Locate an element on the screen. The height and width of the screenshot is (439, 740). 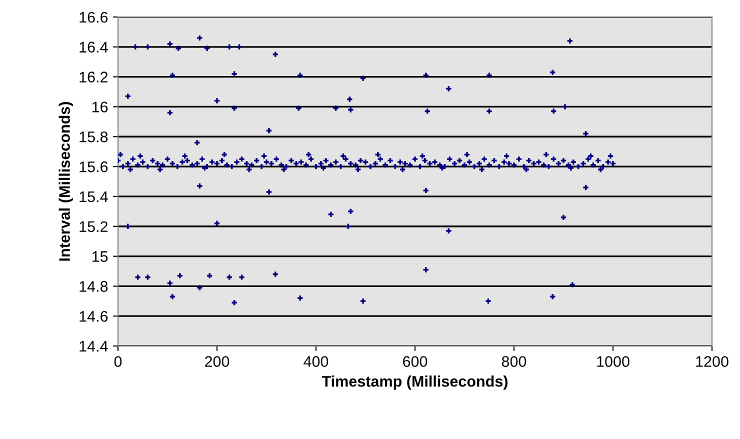
y-tick-label: 16.2 is located at coordinates (94, 77).